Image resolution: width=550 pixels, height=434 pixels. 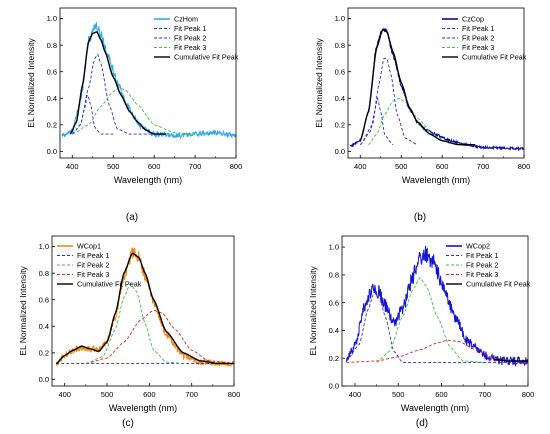 I want to click on legend-entry-label: CzHom, so click(x=186, y=19).